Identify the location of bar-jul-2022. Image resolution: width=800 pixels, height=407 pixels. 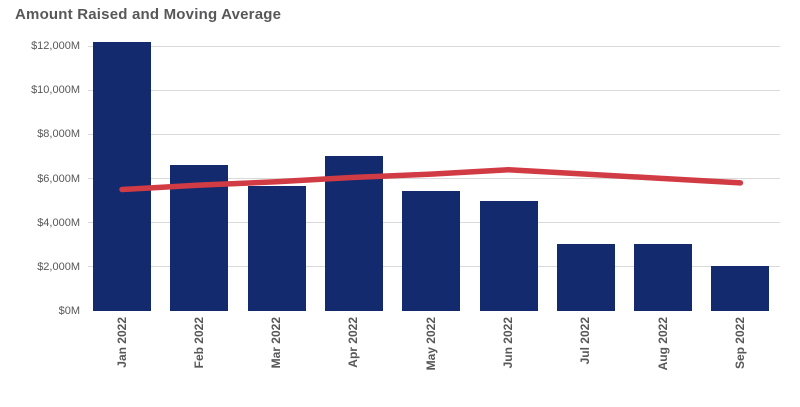
(585, 277).